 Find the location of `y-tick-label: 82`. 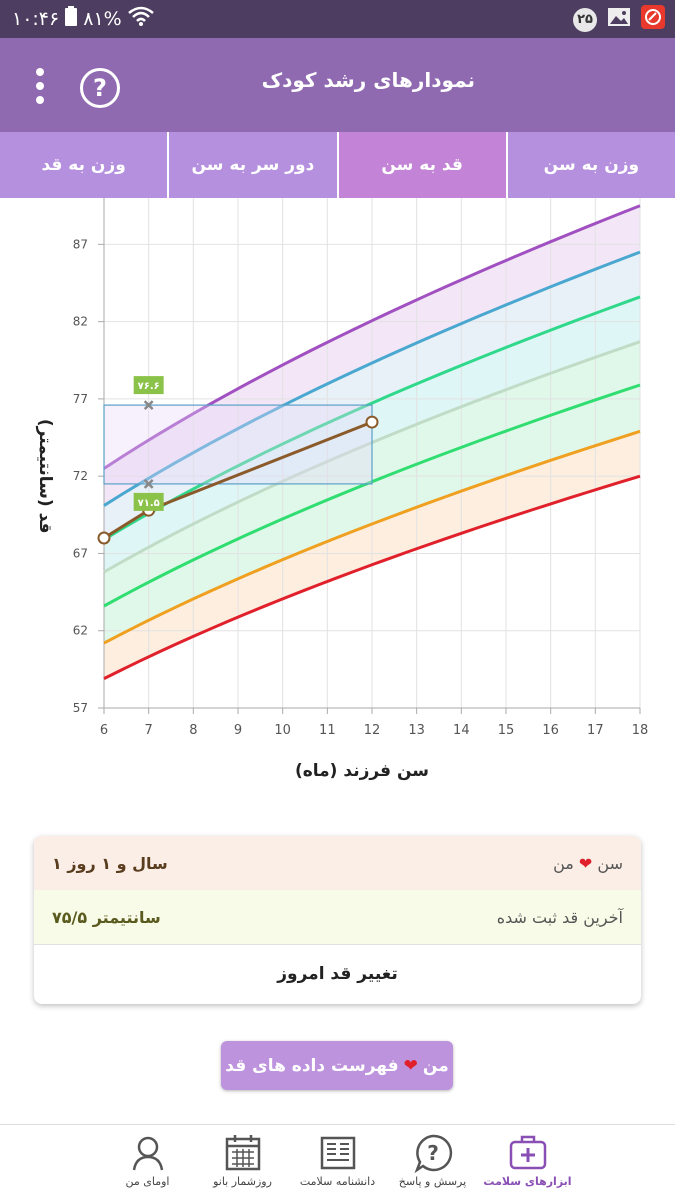

y-tick-label: 82 is located at coordinates (80, 322).